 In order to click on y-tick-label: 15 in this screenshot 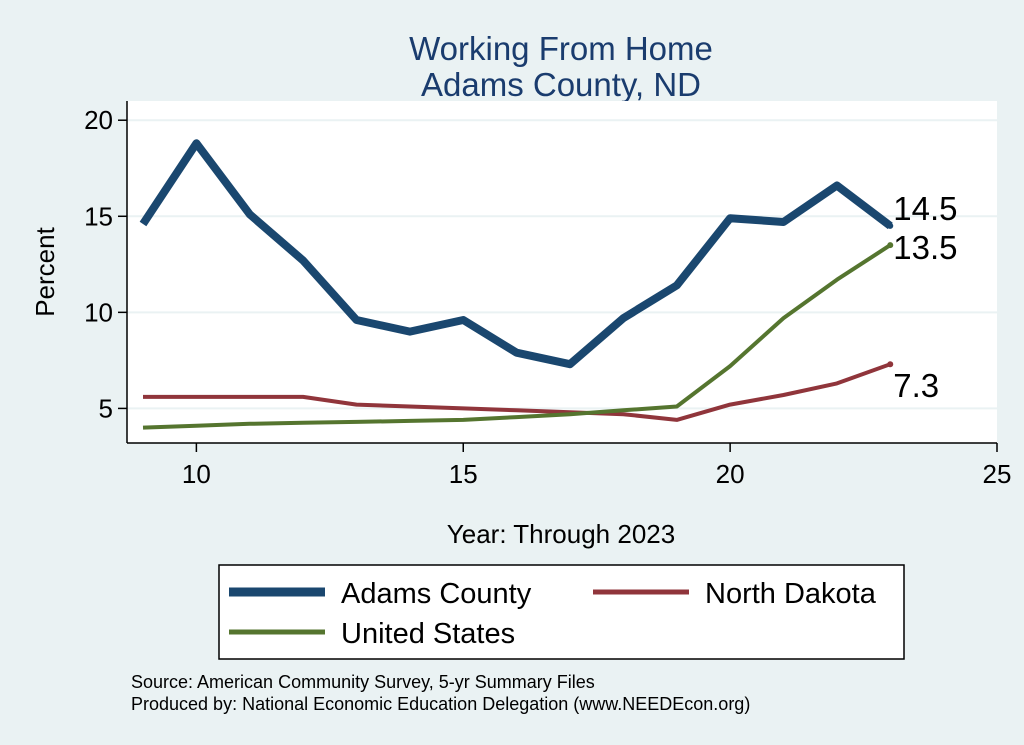, I will do `click(98, 216)`.